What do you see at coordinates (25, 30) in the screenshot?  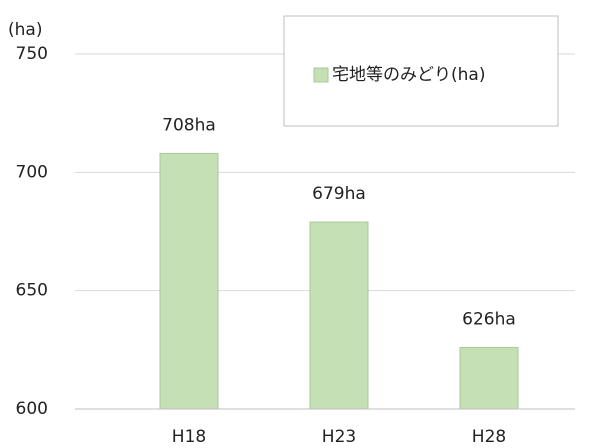 I see `y-axis-label: (ha)` at bounding box center [25, 30].